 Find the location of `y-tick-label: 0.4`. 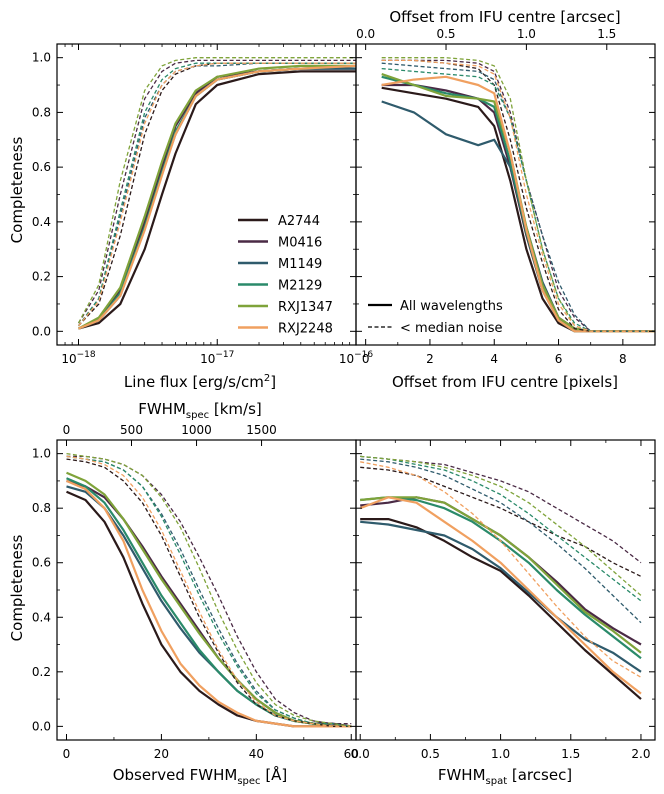

y-tick-label: 0.4 is located at coordinates (41, 617).